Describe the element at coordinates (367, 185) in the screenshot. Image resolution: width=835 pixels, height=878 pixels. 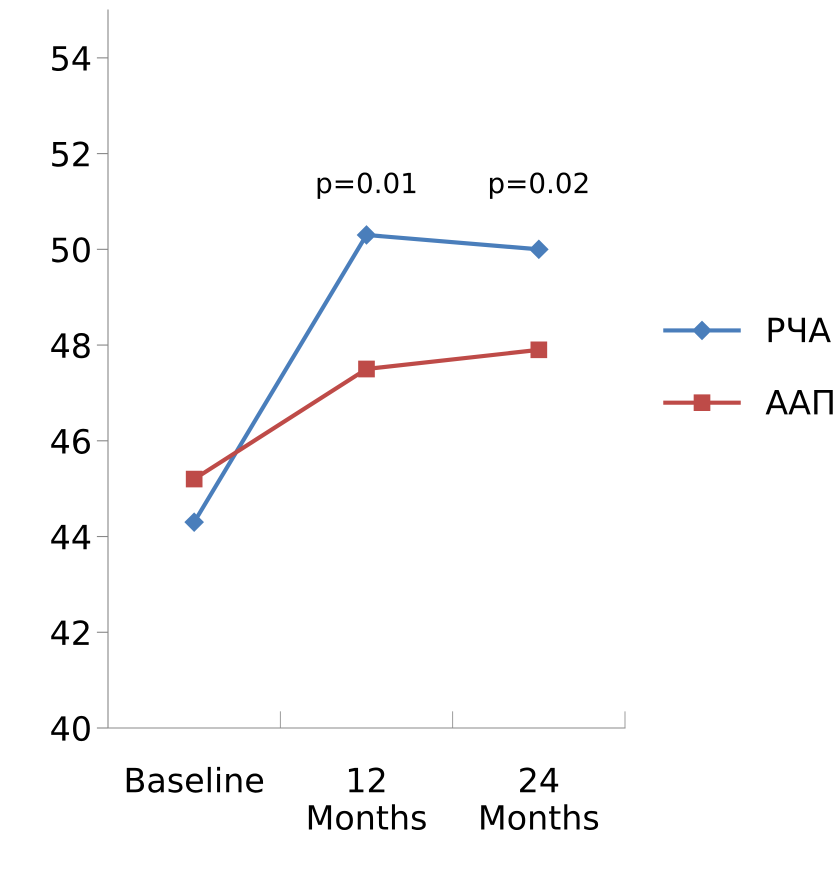
I see `annotation: p=0.01` at that location.